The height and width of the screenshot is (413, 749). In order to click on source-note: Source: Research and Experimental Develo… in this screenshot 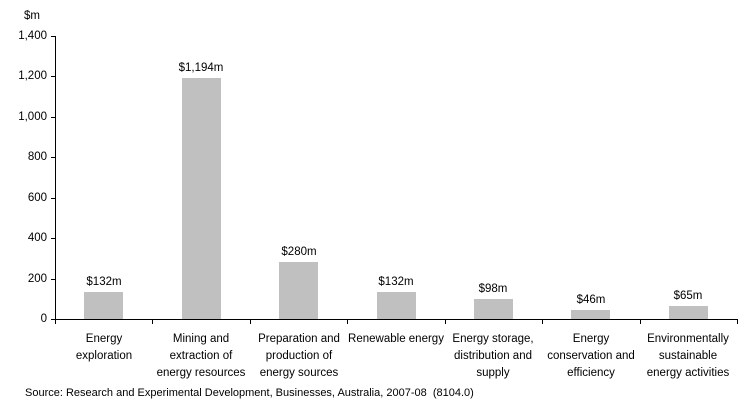, I will do `click(249, 393)`.